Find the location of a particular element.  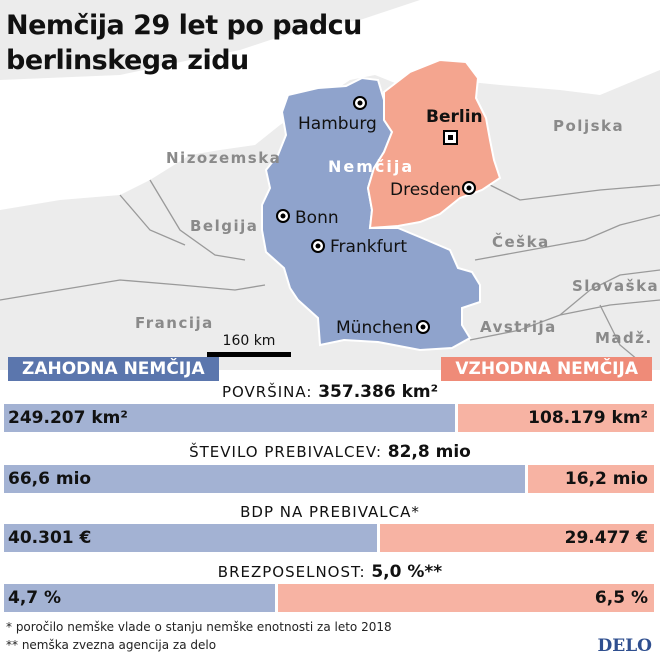

bar-east-label: 108.179 km² is located at coordinates (588, 418).